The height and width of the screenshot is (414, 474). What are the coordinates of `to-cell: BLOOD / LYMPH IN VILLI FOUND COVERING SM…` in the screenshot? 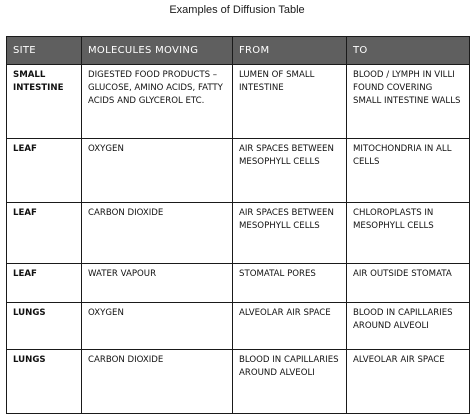 It's located at (408, 101).